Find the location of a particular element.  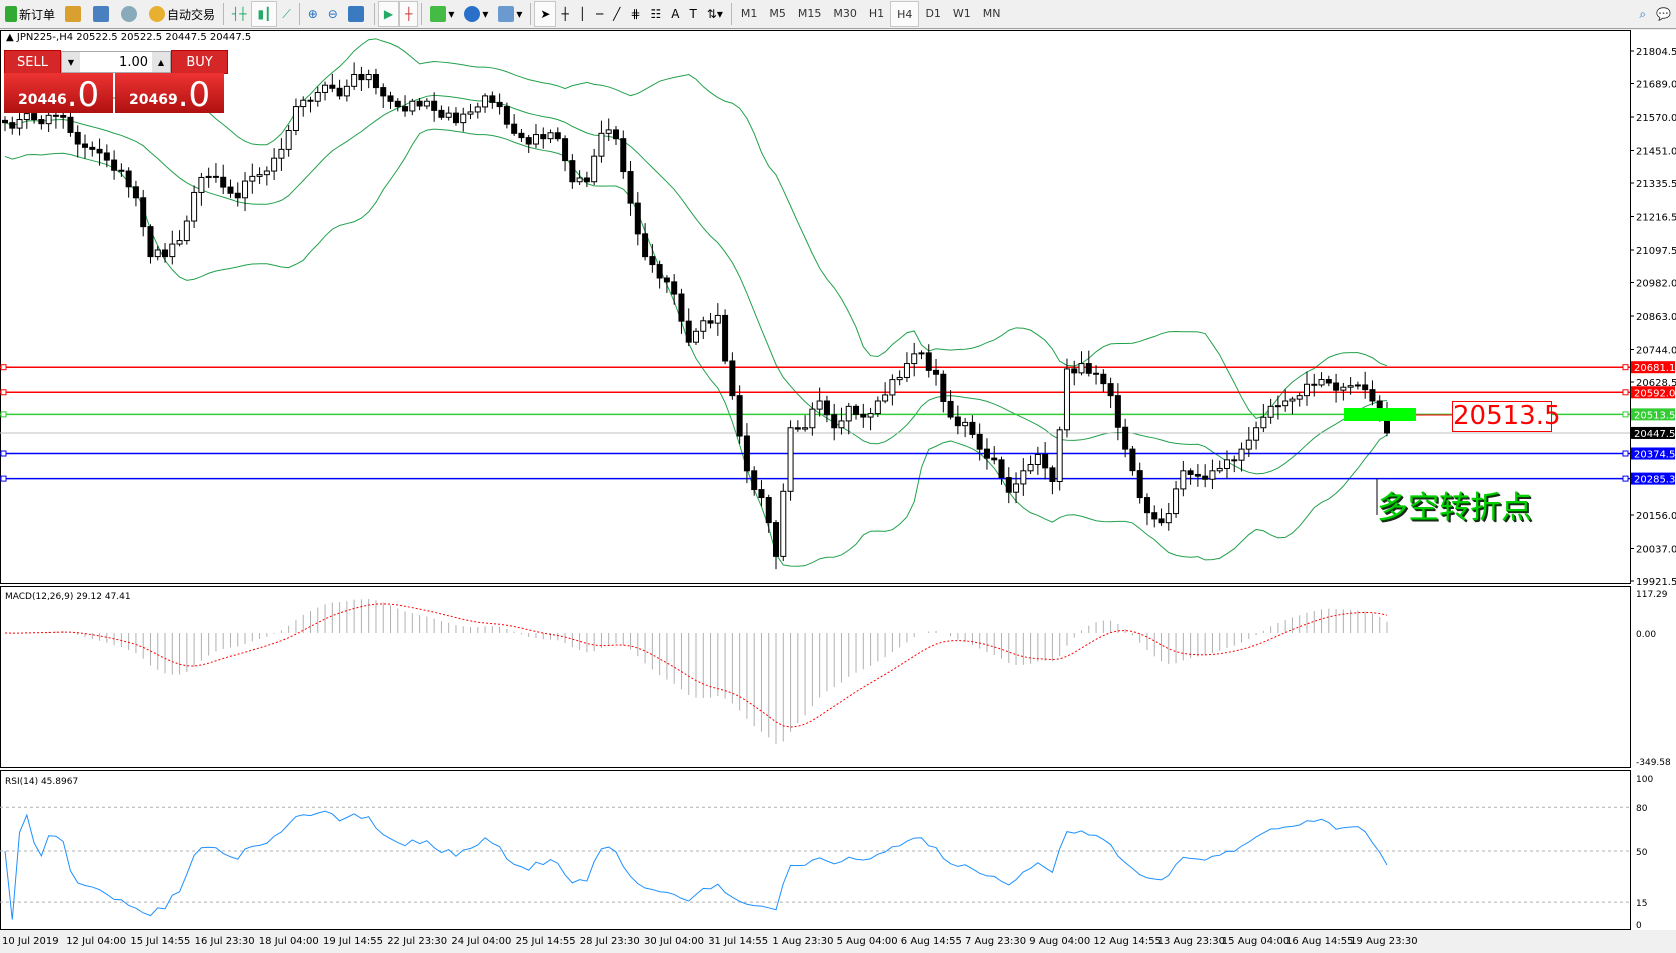

trendline-button: ╱ is located at coordinates (616, 14).